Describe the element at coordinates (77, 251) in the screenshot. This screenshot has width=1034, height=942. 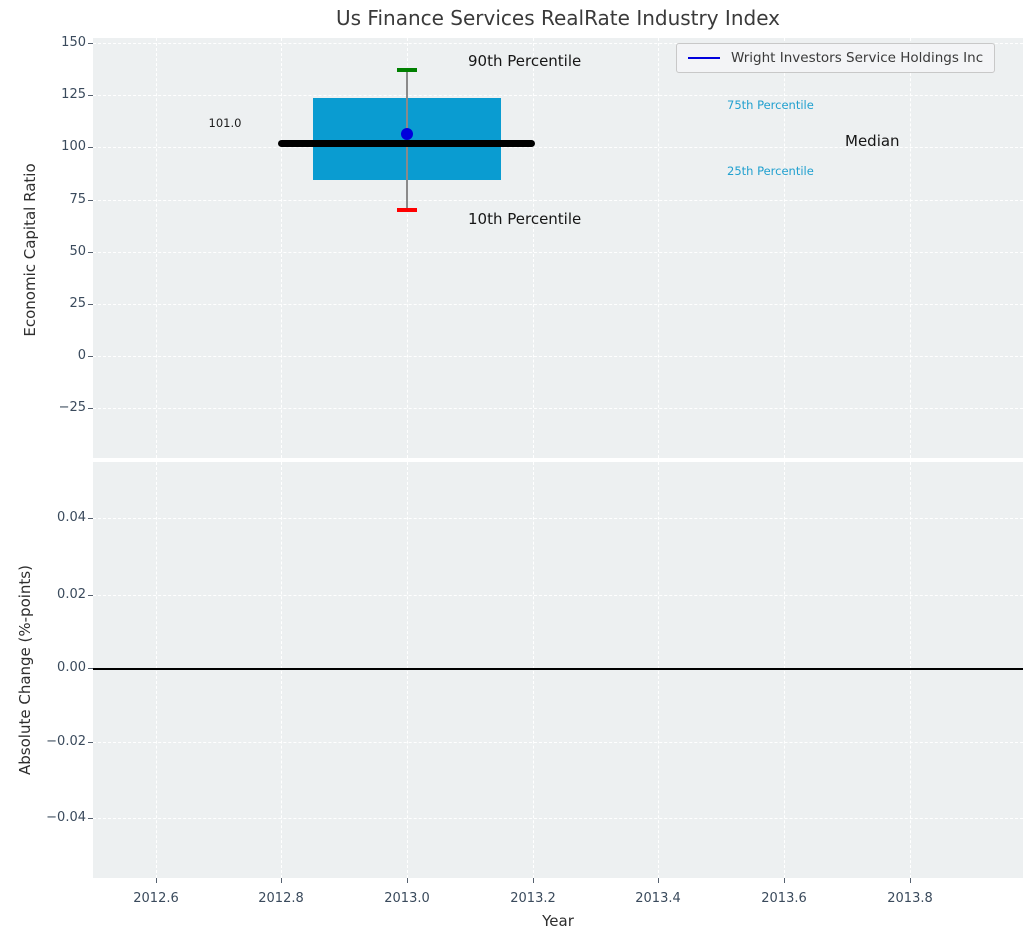
I see `y-tick-label: 50` at that location.